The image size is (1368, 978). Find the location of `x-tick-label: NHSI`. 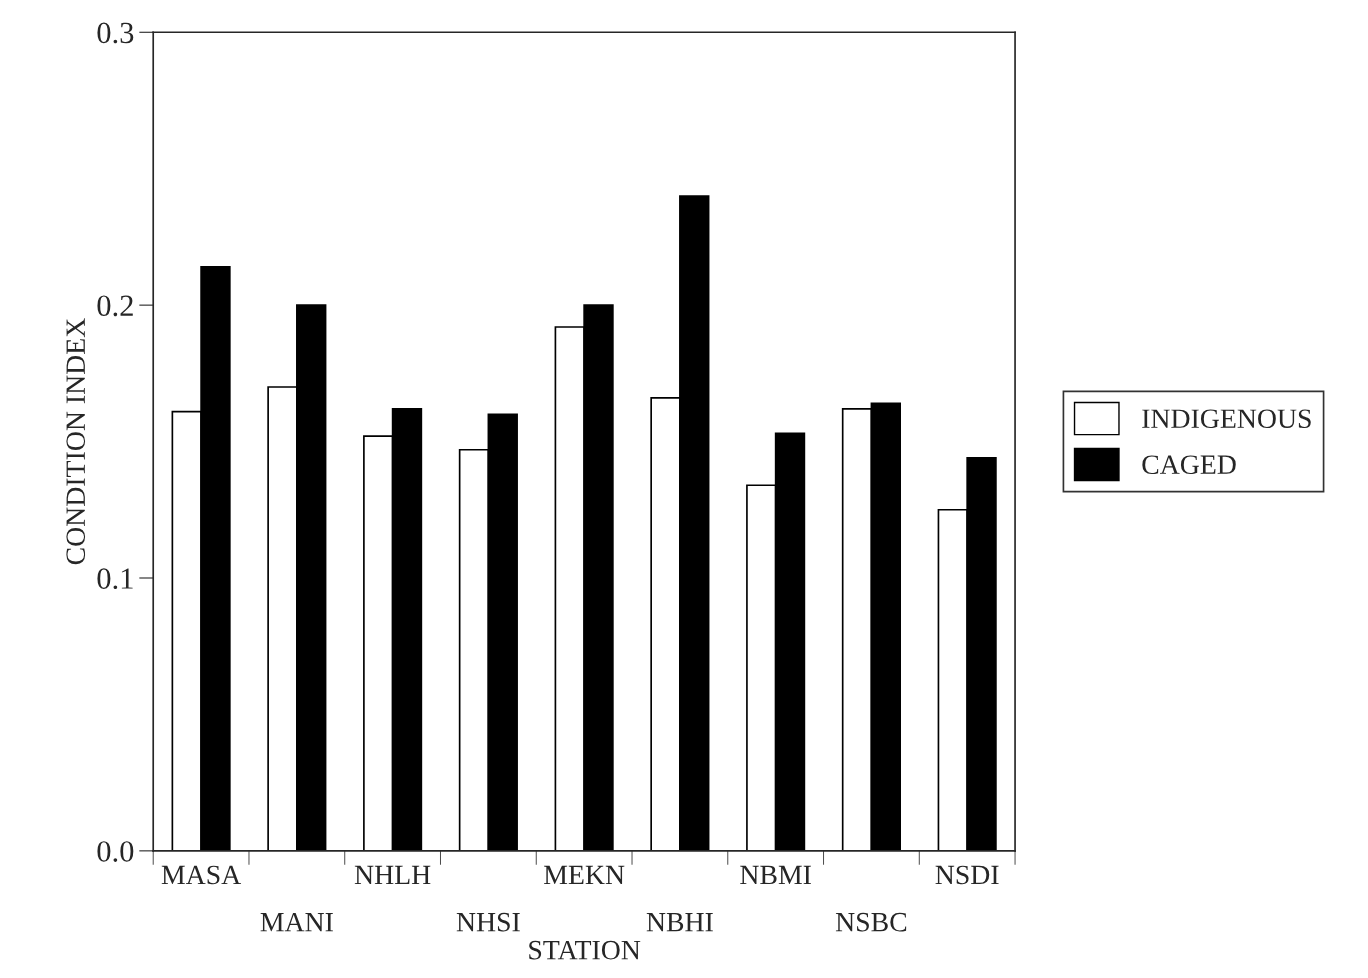

x-tick-label: NHSI is located at coordinates (488, 922).